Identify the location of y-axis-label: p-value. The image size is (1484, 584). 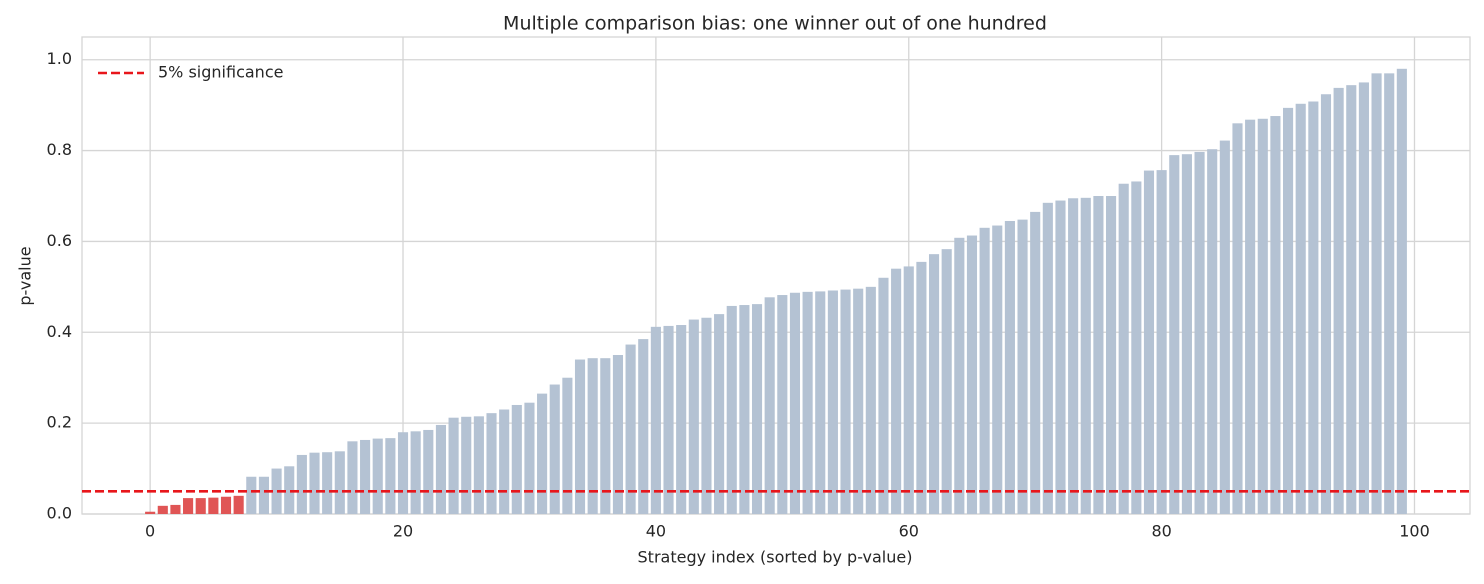
(25, 275).